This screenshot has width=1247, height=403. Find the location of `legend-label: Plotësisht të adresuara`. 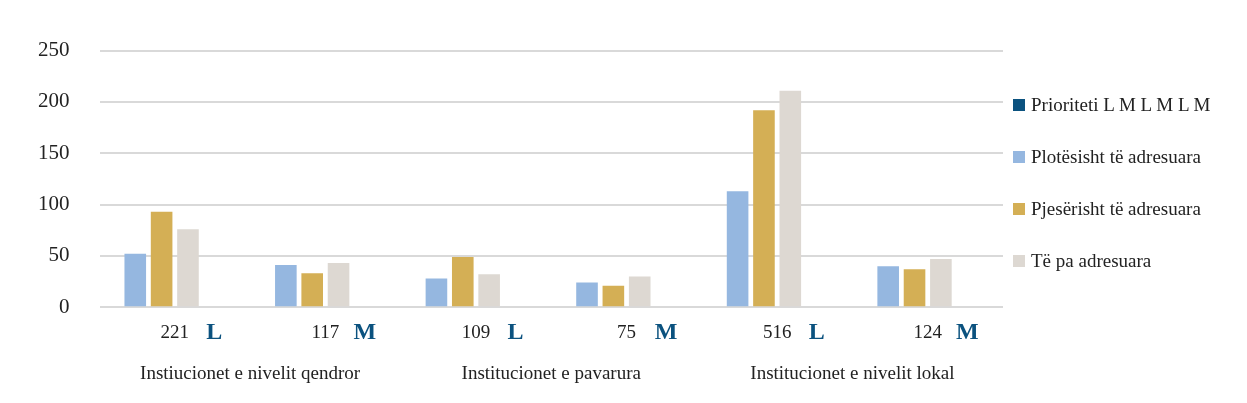

legend-label: Plotësisht të adresuara is located at coordinates (1116, 157).